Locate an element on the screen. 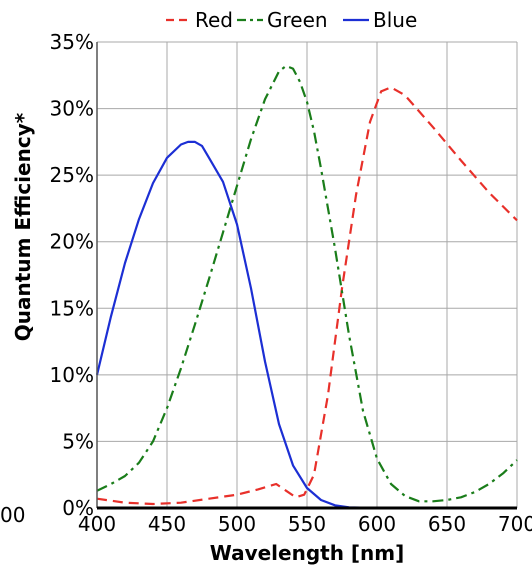  y-tick-label: 25% is located at coordinates (72, 175).